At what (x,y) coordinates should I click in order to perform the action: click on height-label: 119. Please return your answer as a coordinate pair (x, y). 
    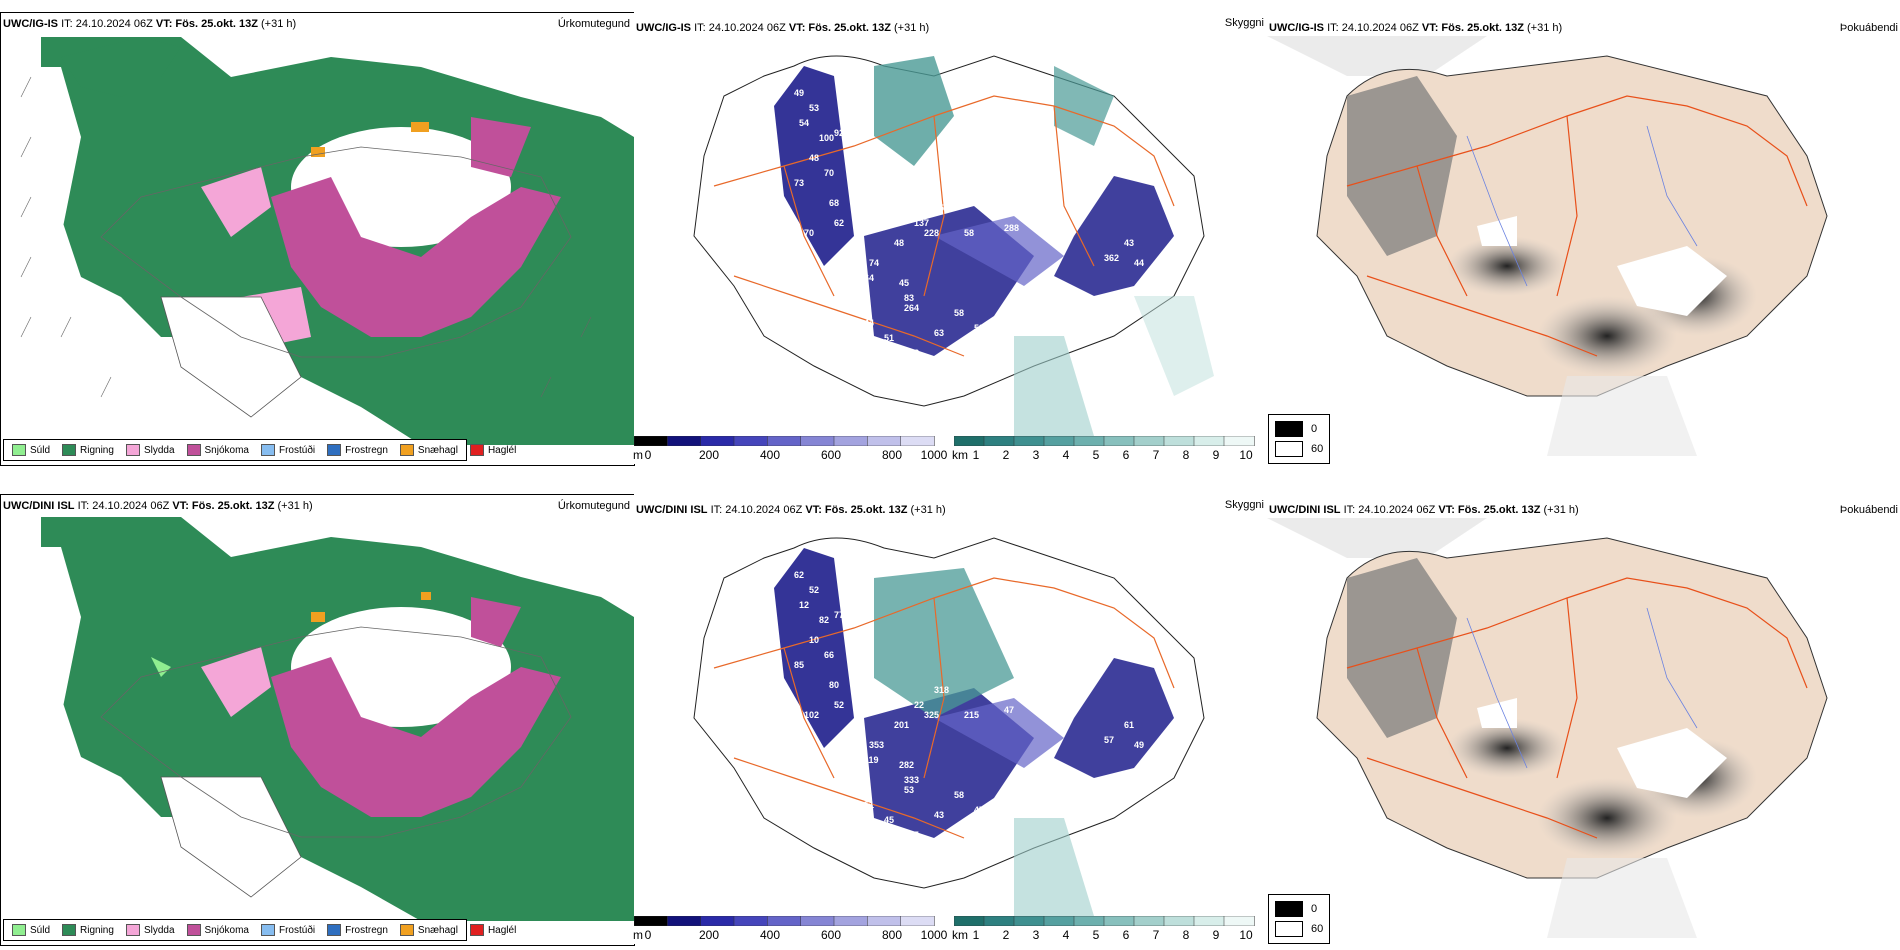
    Looking at the image, I should click on (871, 760).